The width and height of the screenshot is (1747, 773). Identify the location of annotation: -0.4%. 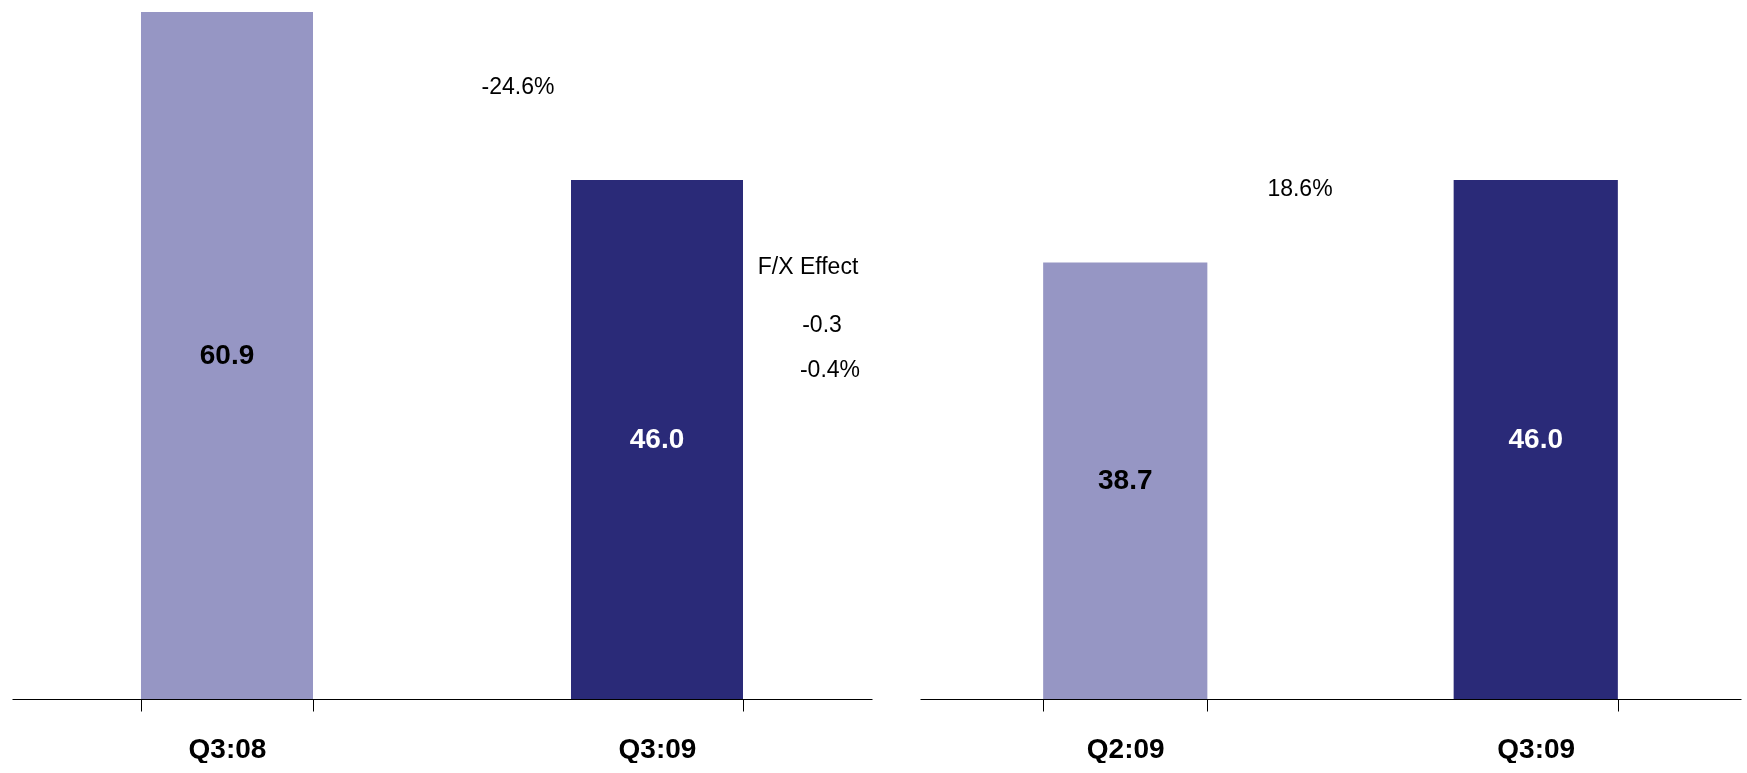
(830, 369).